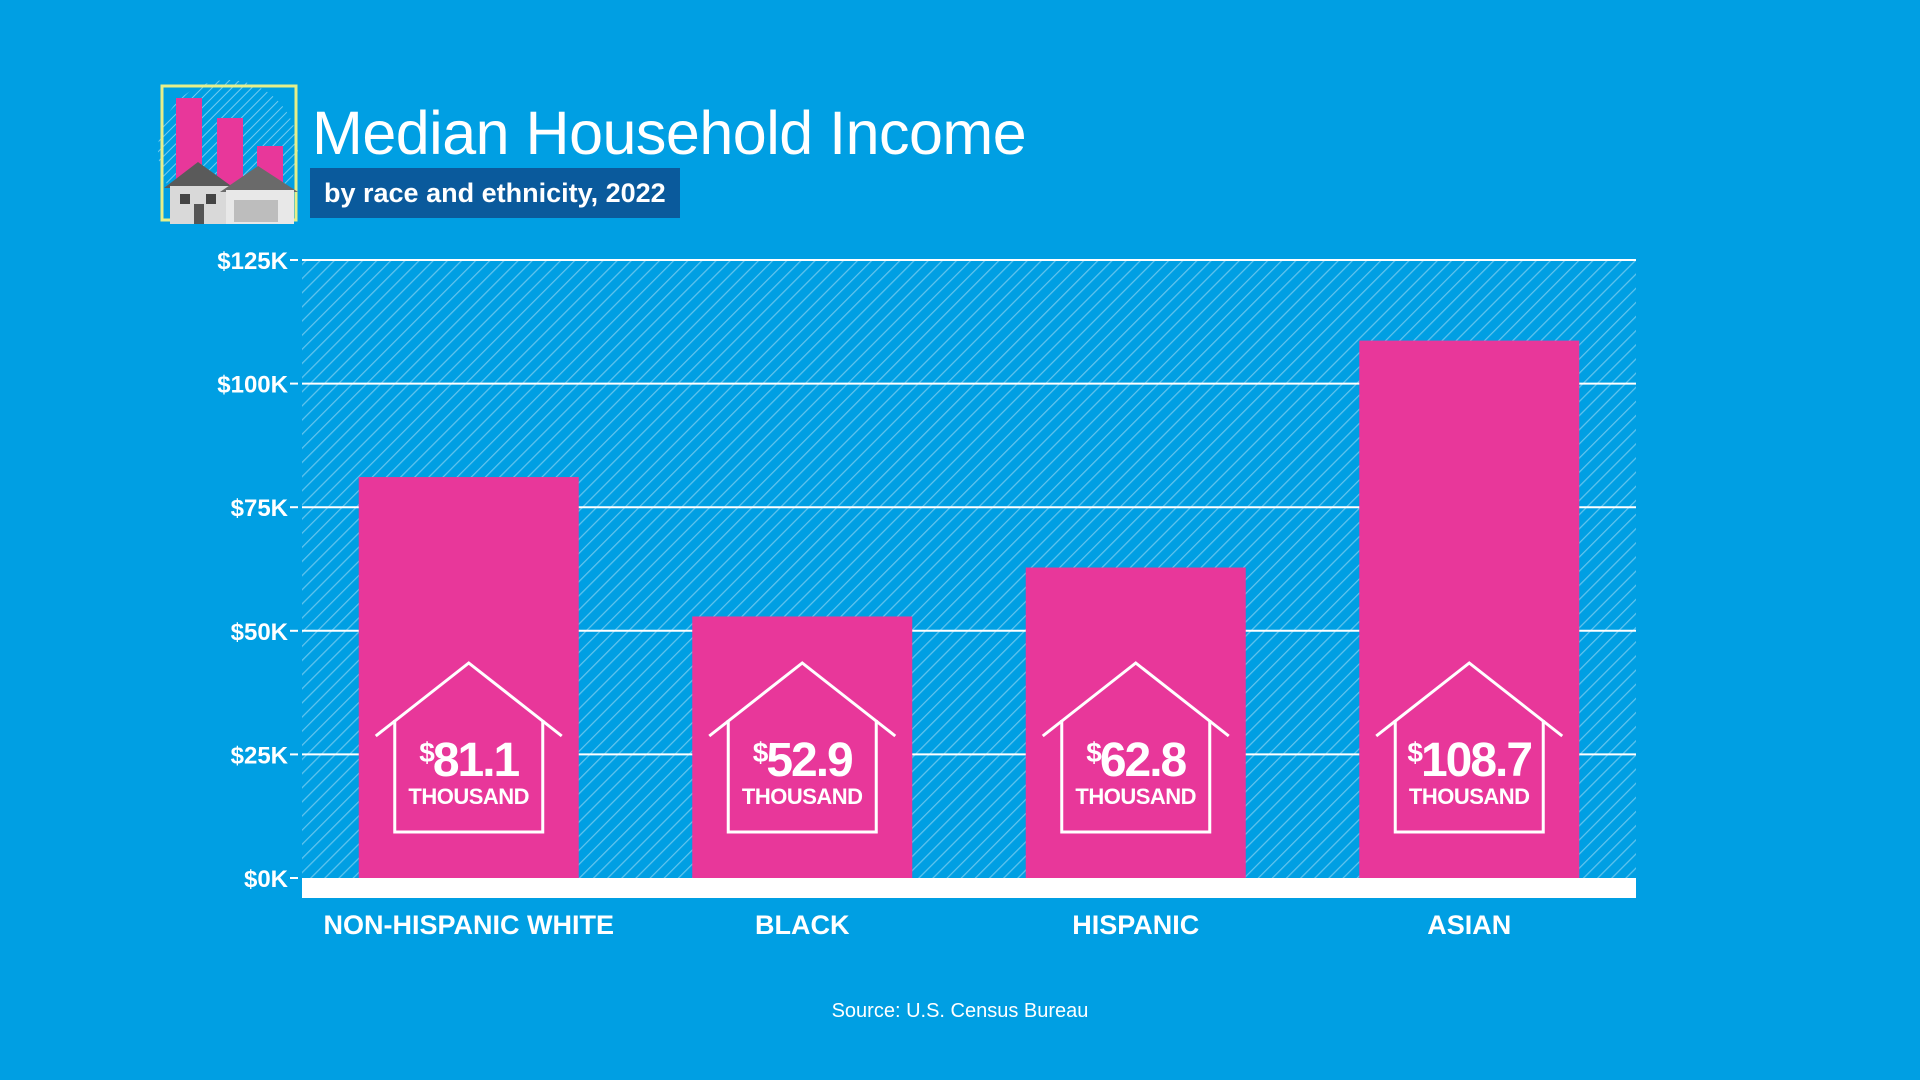 The image size is (1920, 1080). I want to click on x-tick-label: HISPANIC, so click(1135, 925).